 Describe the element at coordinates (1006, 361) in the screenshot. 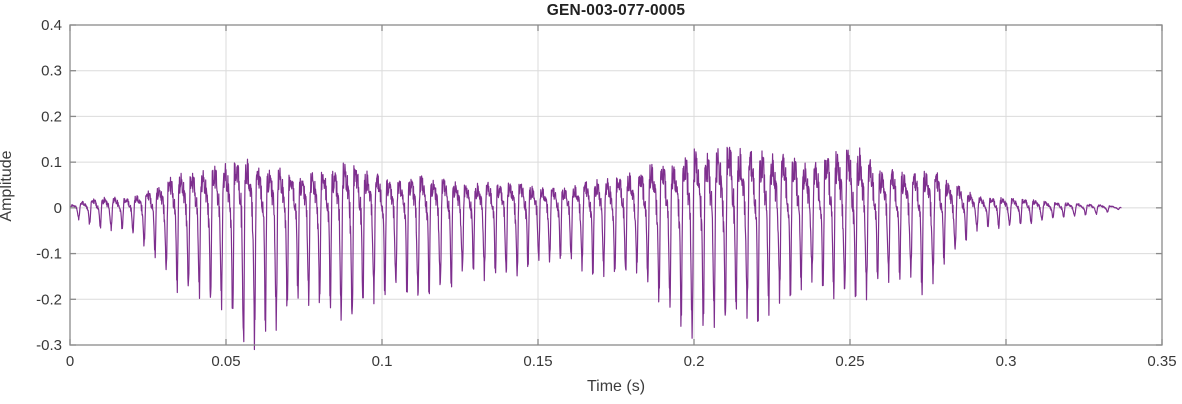

I see `x-tick-label: 0.3` at that location.